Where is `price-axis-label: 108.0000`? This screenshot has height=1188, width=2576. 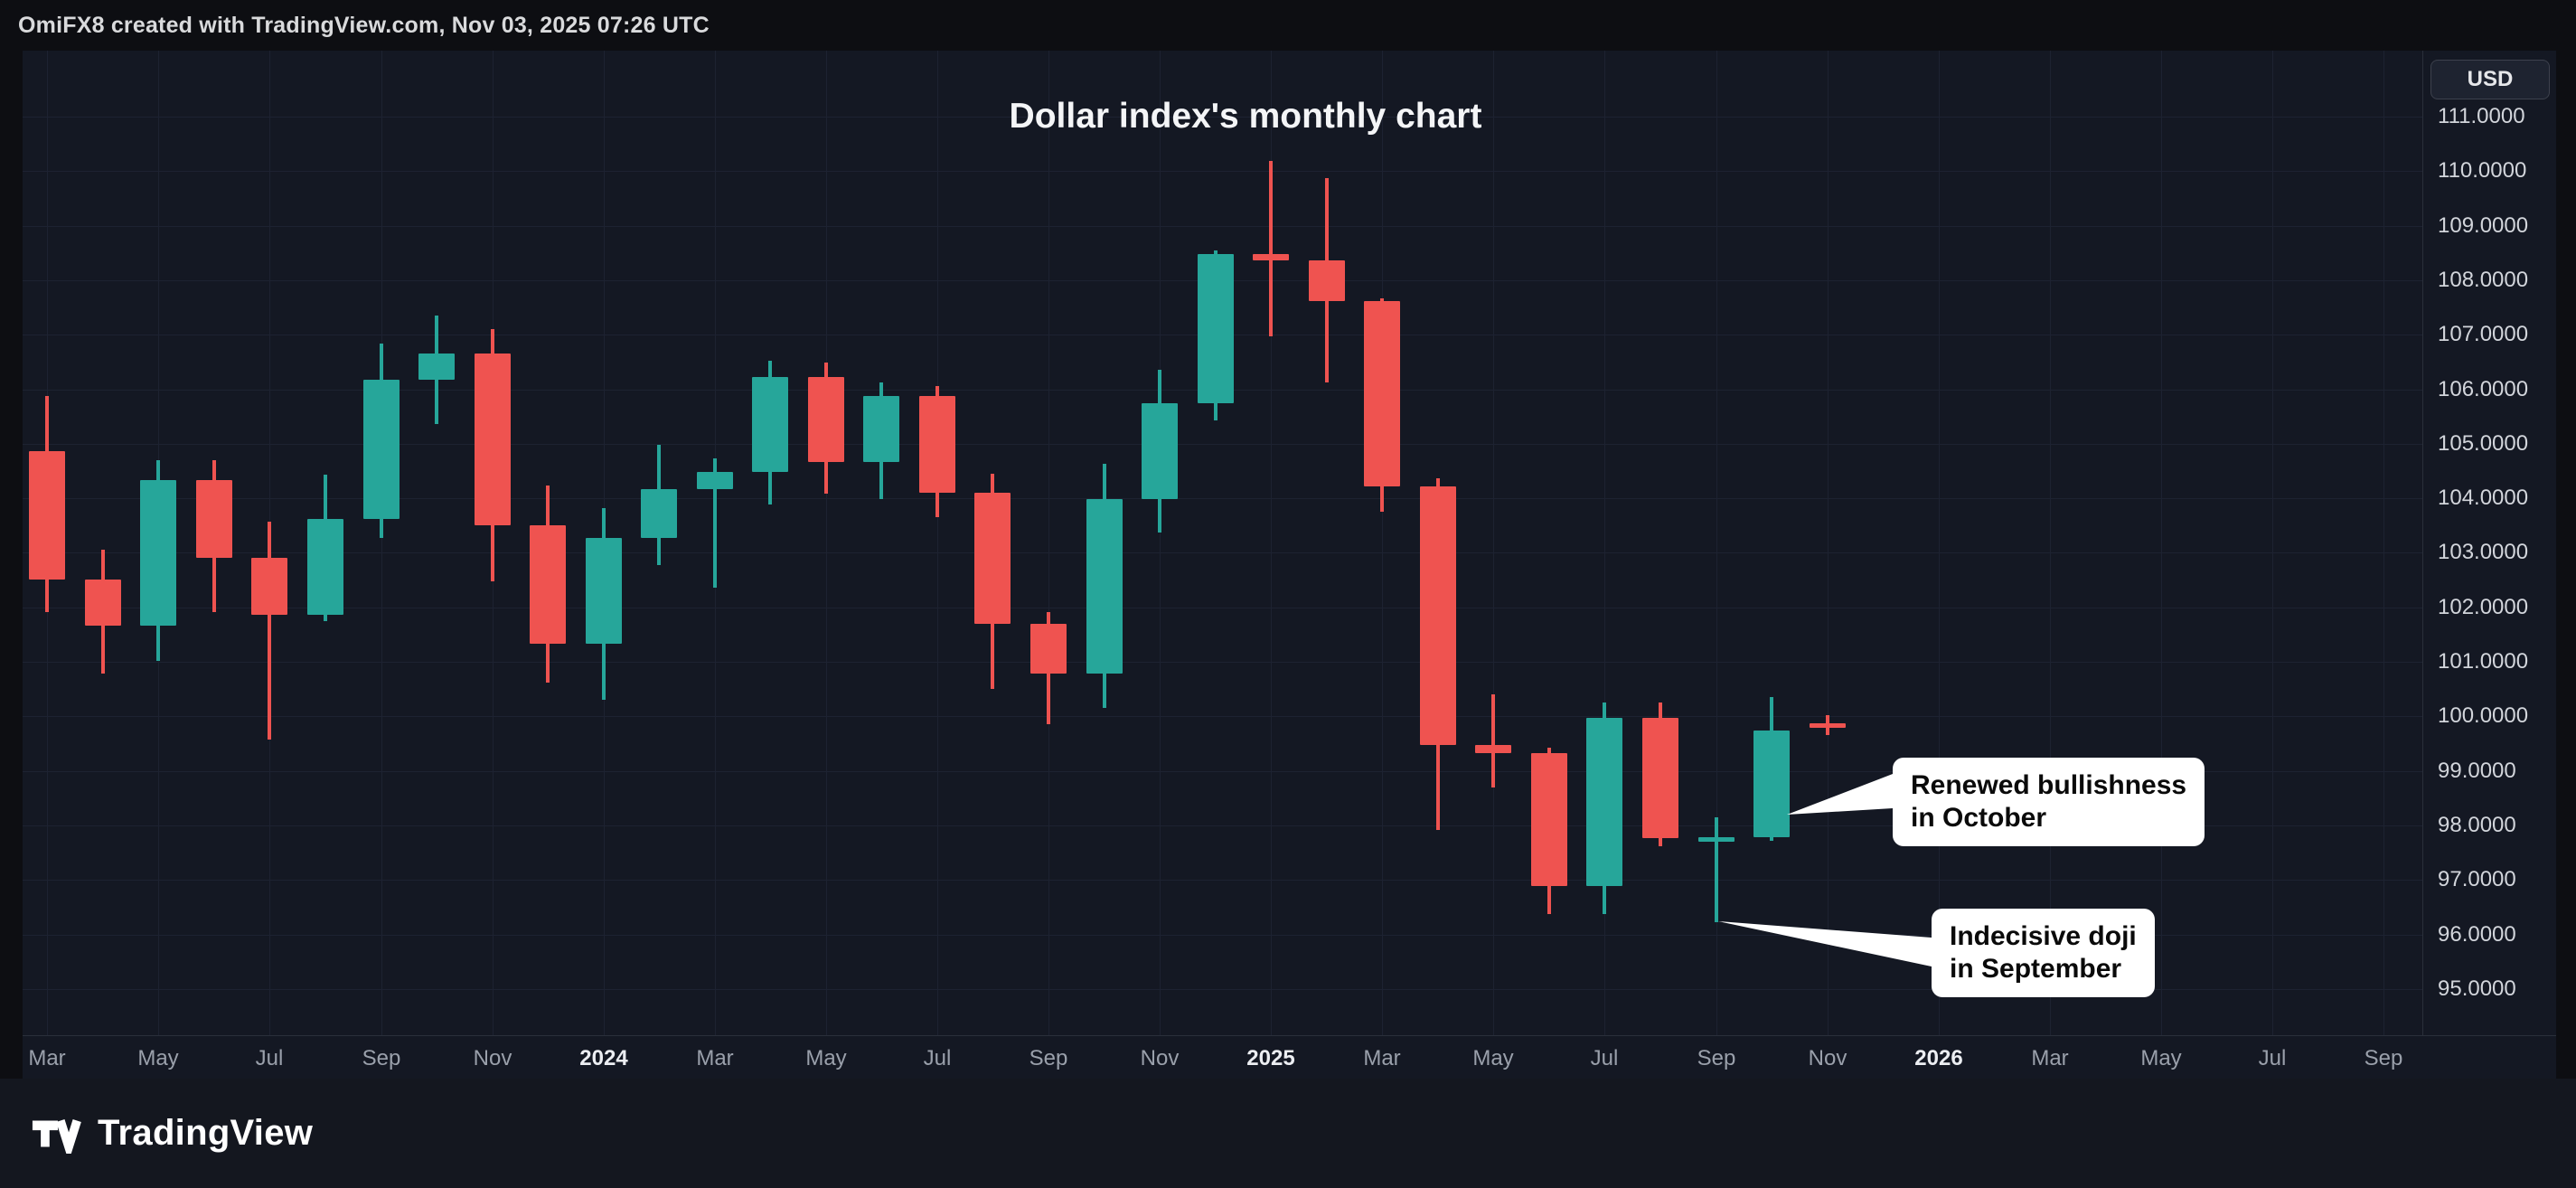 price-axis-label: 108.0000 is located at coordinates (2484, 280).